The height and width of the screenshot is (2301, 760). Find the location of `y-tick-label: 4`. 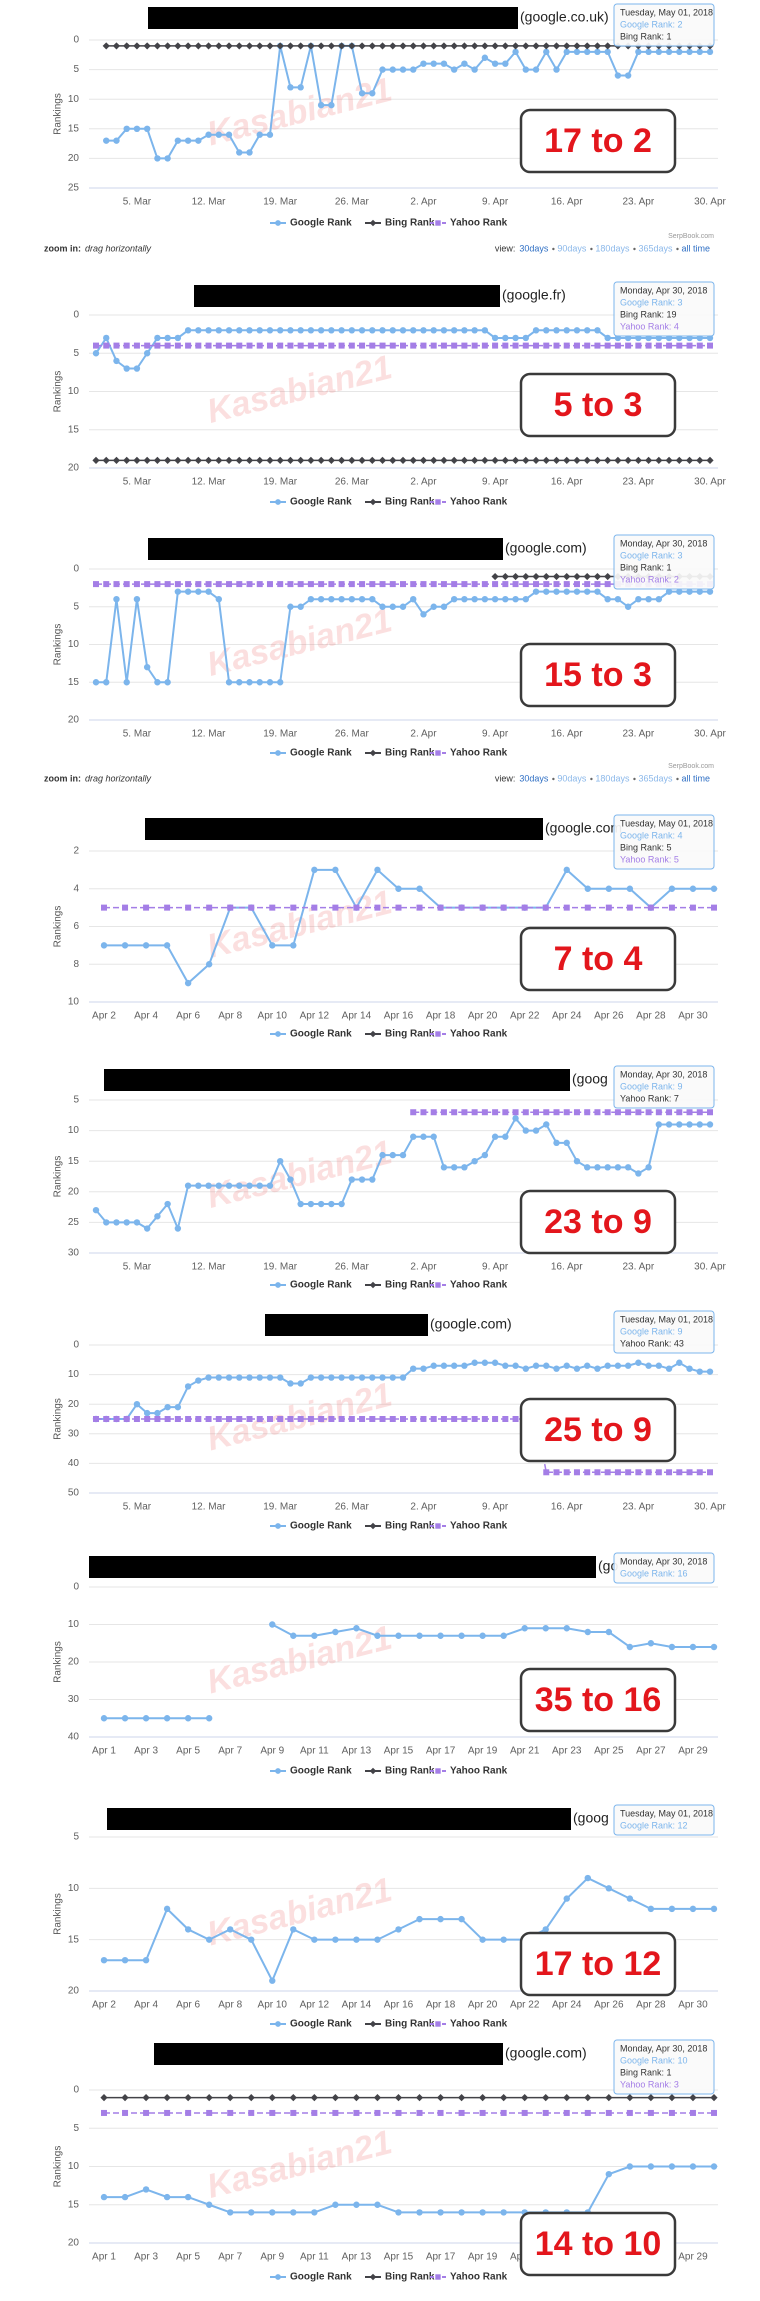

y-tick-label: 4 is located at coordinates (76, 888).